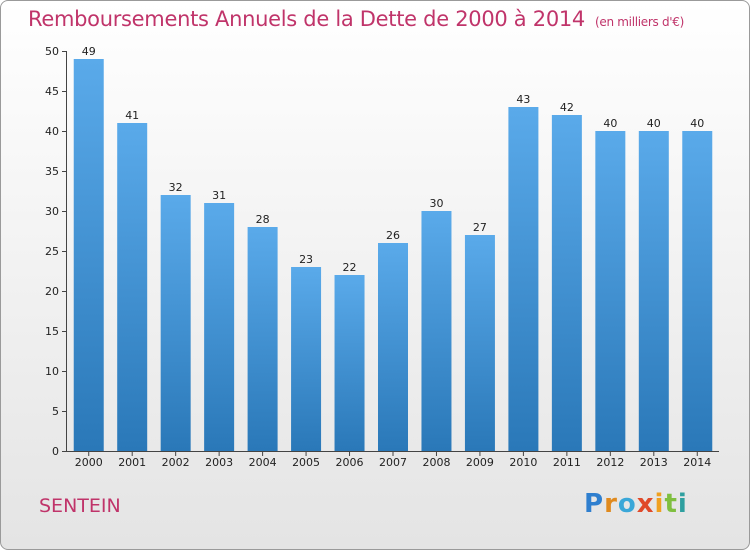 This screenshot has height=550, width=750. I want to click on logo-letter: x, so click(645, 504).